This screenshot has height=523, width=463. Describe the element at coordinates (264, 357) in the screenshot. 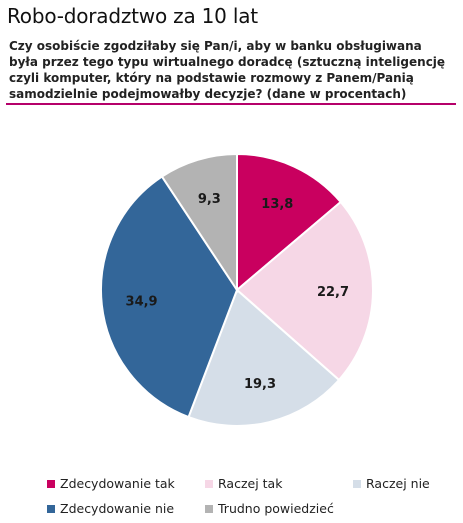

I see `pie-slice-raczej-nie` at that location.